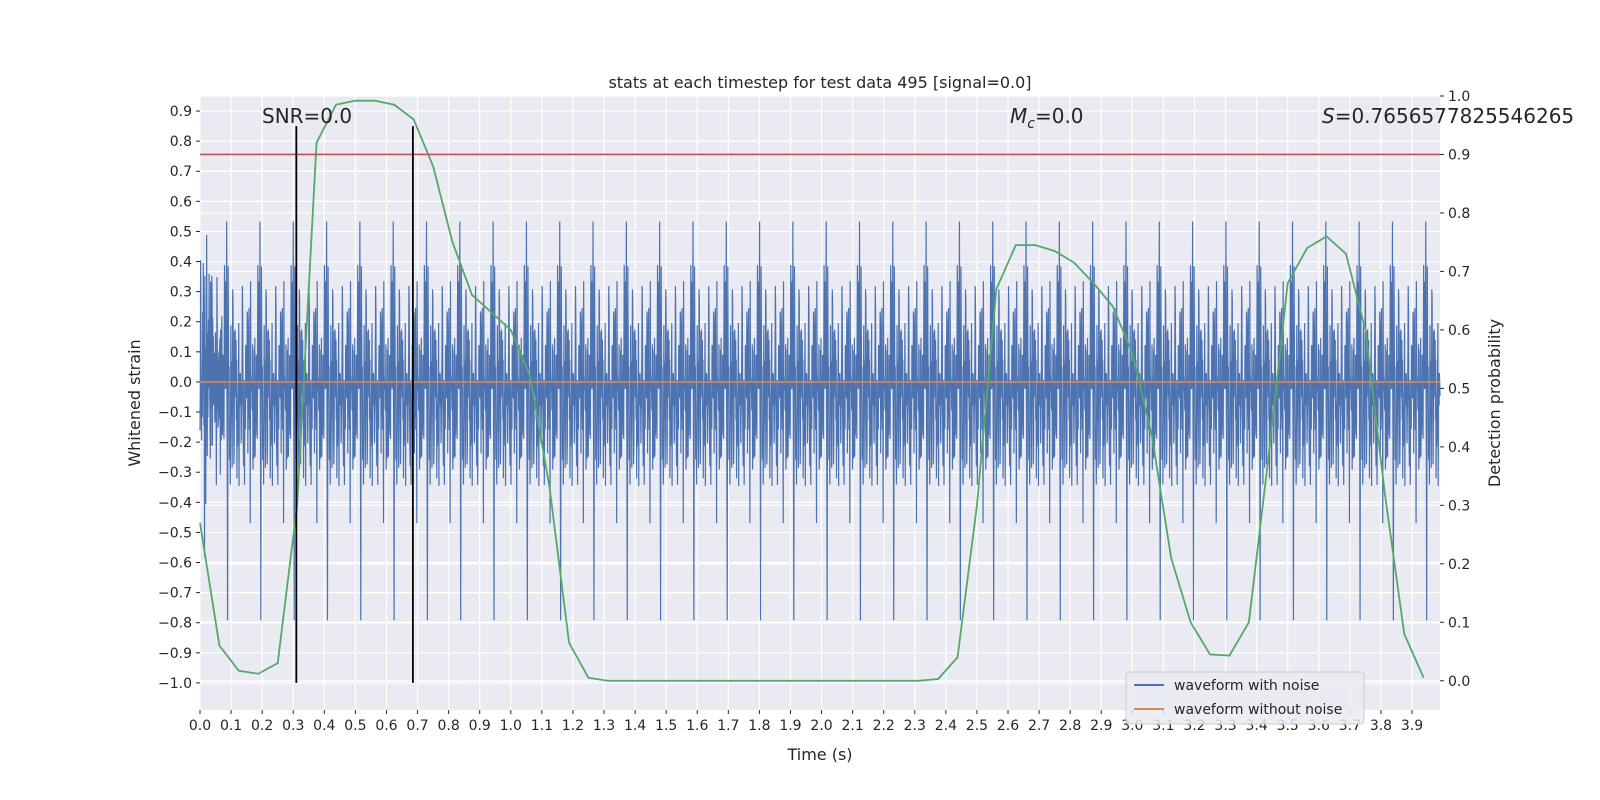 This screenshot has width=1600, height=800. Describe the element at coordinates (542, 726) in the screenshot. I see `x-tick-label-11: 1.1` at that location.